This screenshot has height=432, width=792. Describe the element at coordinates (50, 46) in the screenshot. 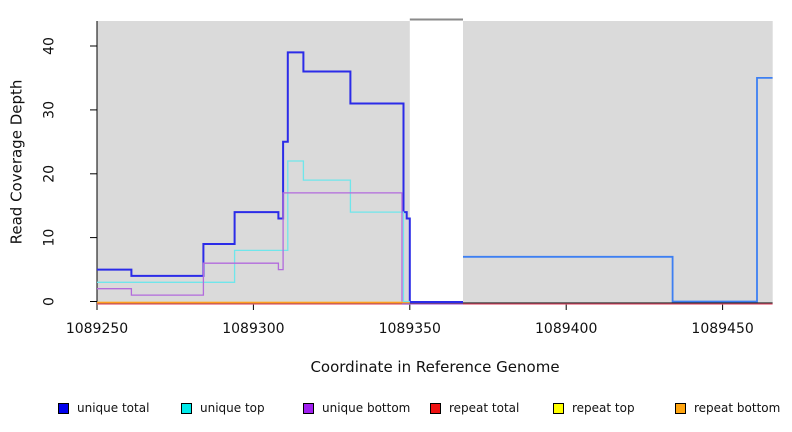

I see `y-tick-label: 40` at that location.